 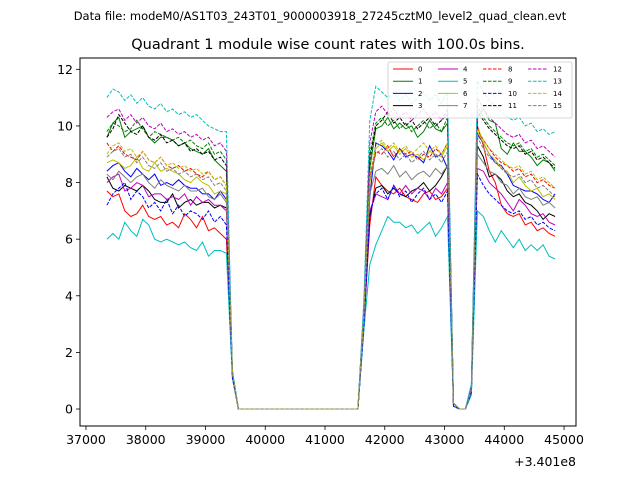 I want to click on legend-label-8: 8, so click(x=510, y=70).